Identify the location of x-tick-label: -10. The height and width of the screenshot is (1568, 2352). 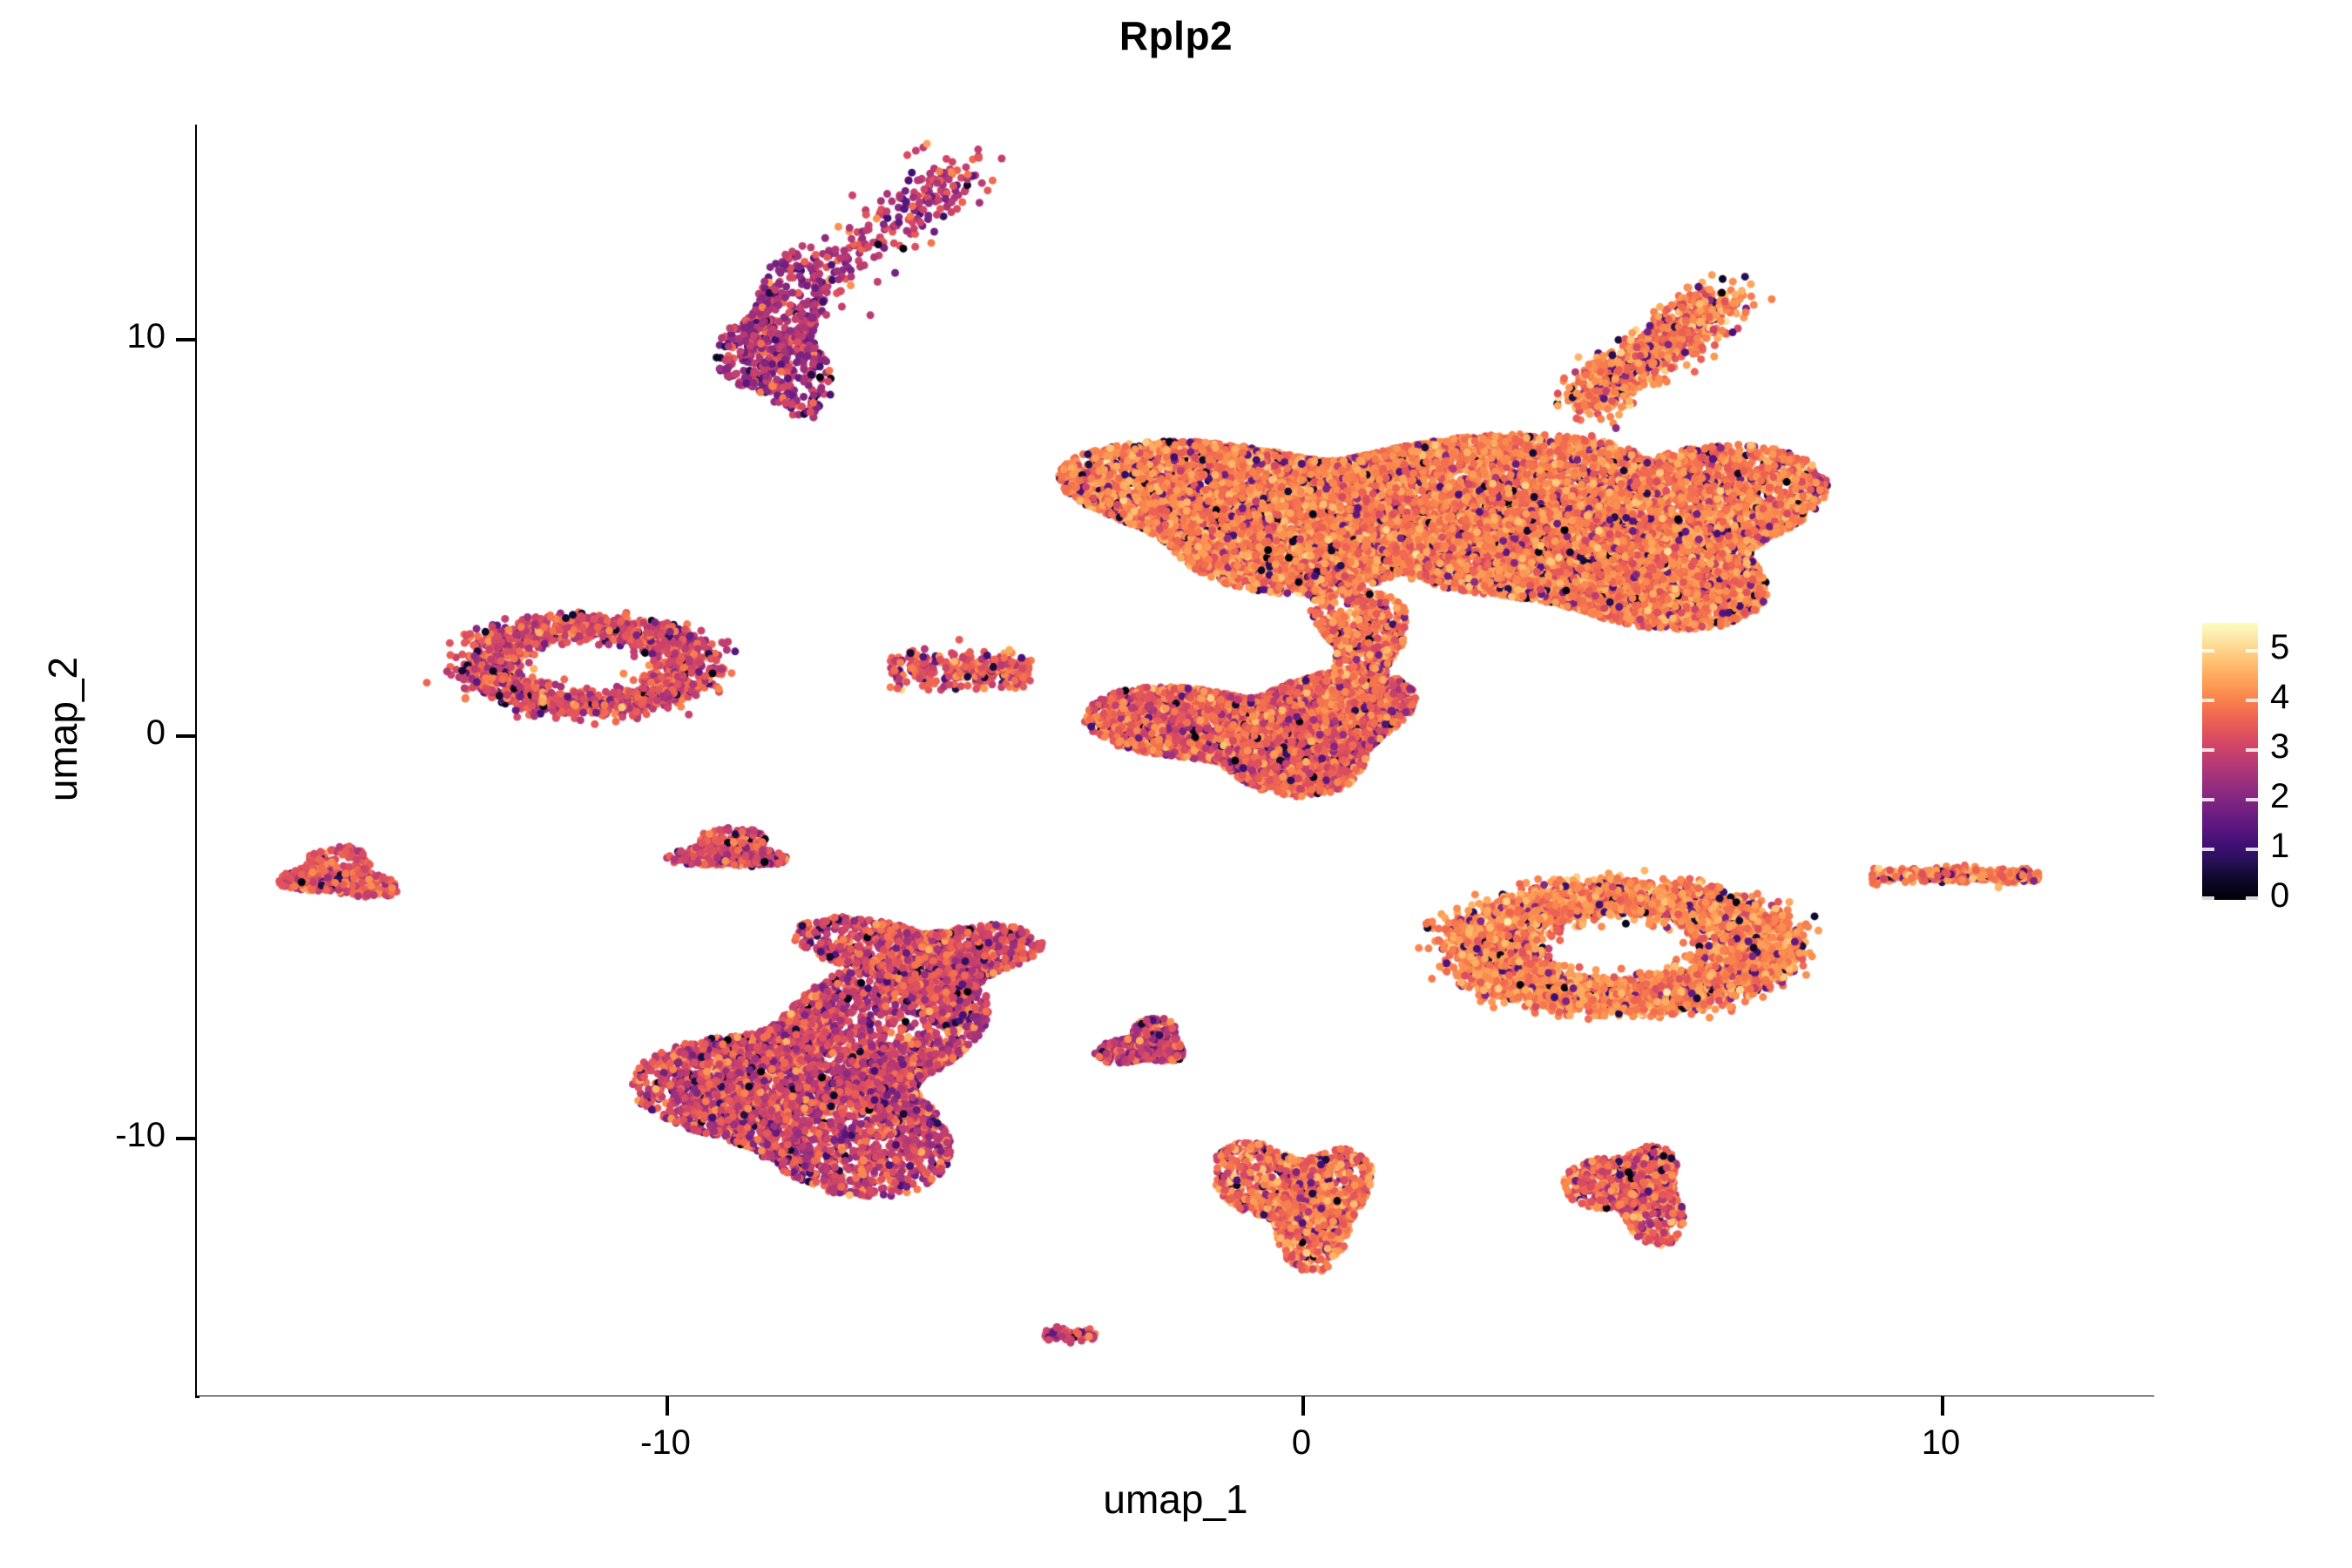
(665, 1442).